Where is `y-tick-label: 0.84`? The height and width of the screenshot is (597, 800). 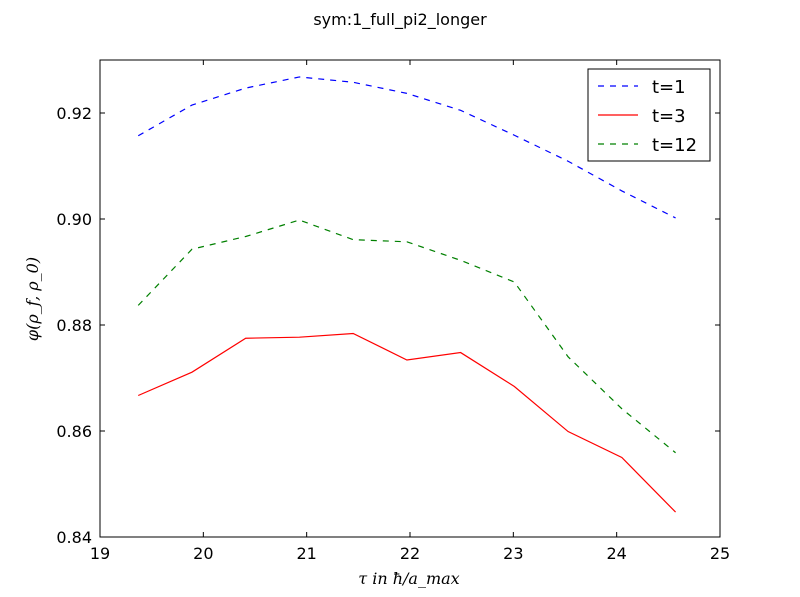
y-tick-label: 0.84 is located at coordinates (74, 537).